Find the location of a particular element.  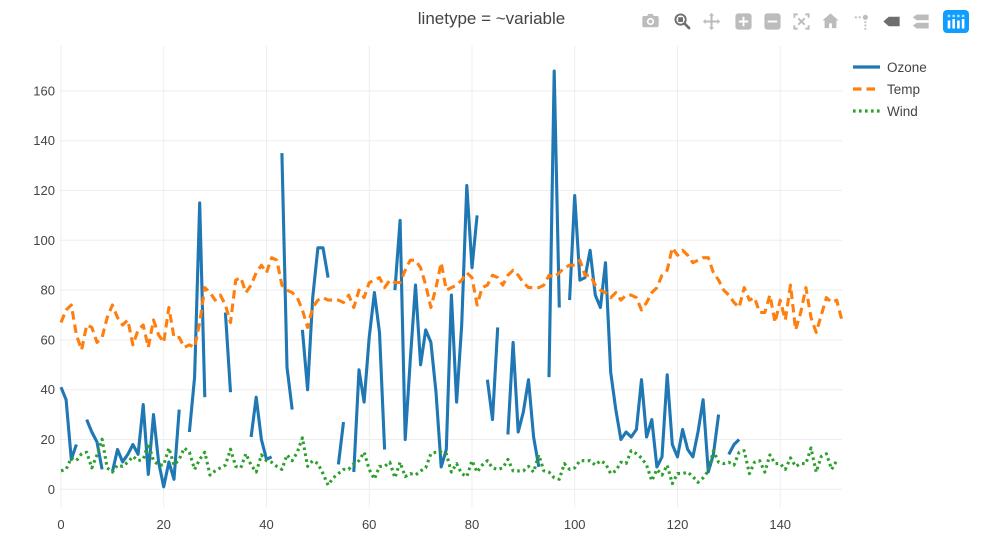

legend-label: Ozone is located at coordinates (907, 67).